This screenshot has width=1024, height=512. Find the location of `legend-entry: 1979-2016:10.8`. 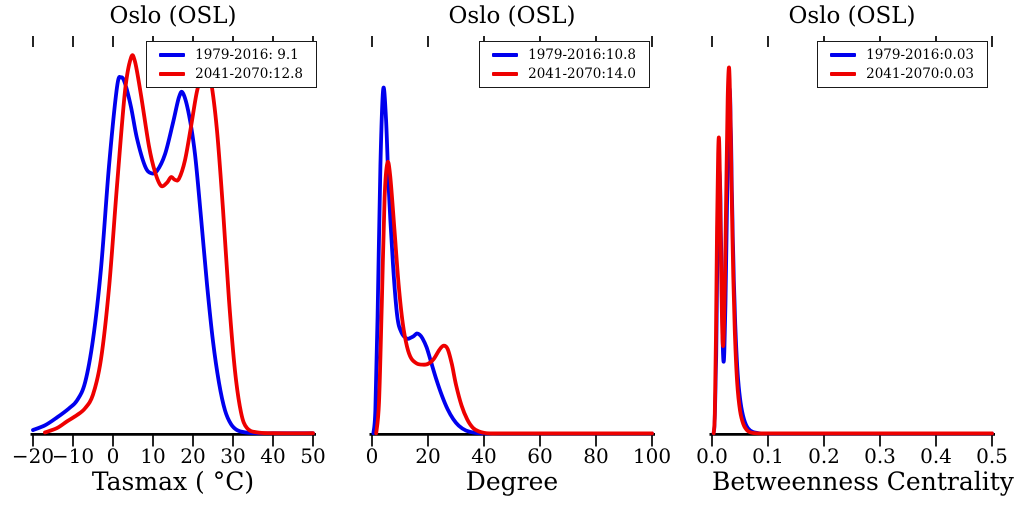

legend-entry: 1979-2016:10.8 is located at coordinates (564, 55).